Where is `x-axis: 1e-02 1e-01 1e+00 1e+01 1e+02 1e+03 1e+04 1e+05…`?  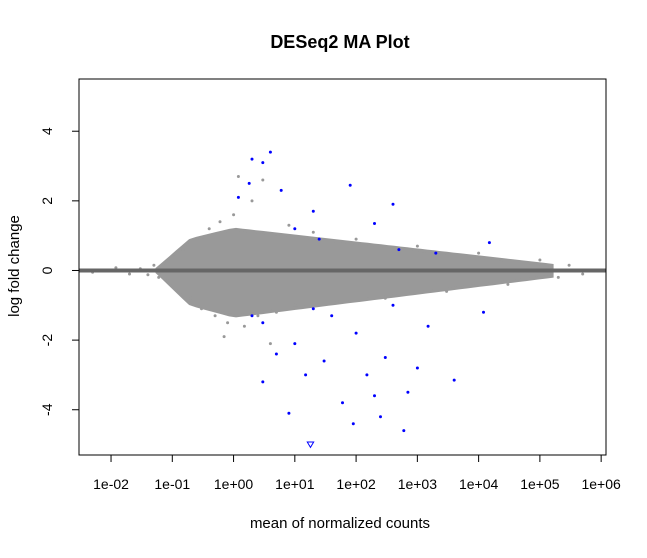 x-axis: 1e-02 1e-01 1e+00 1e+01 1e+02 1e+03 1e+04 1e+05… is located at coordinates (357, 473).